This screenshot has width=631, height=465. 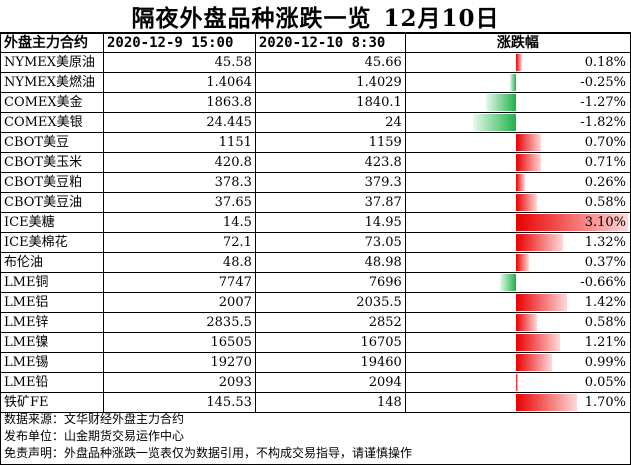 What do you see at coordinates (605, 222) in the screenshot?
I see `change-label: 3.10%` at bounding box center [605, 222].